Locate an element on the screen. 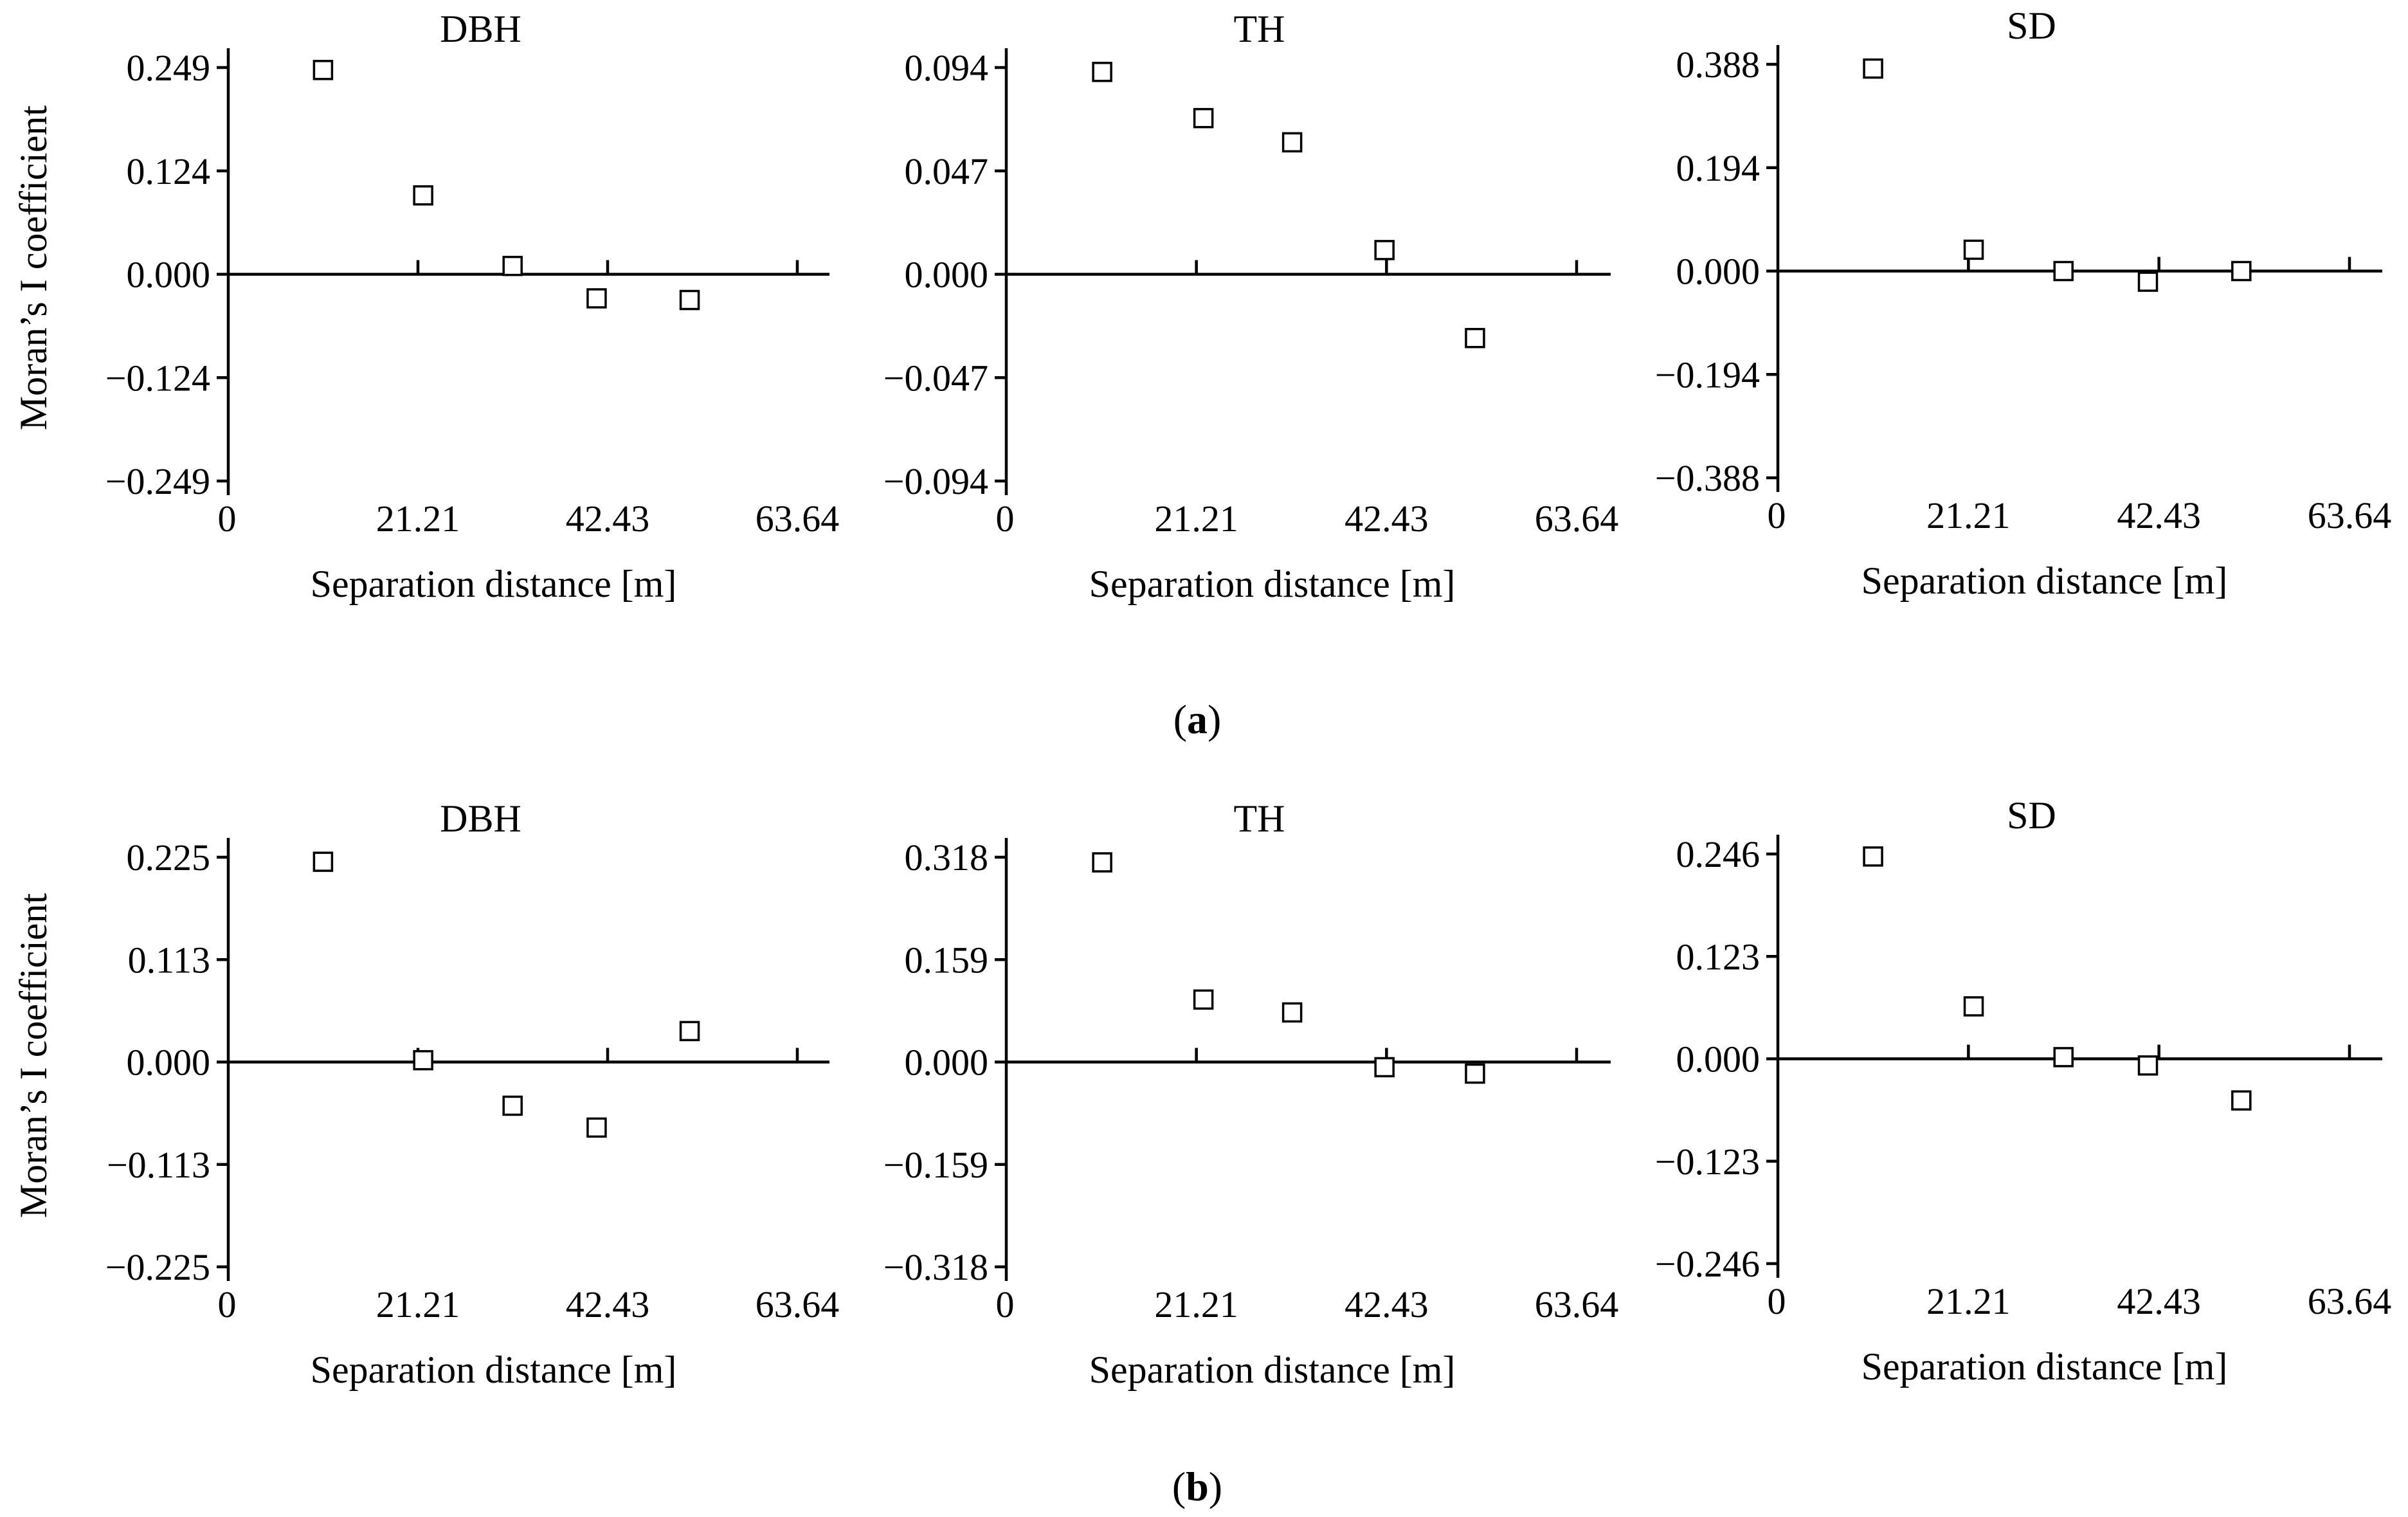 This screenshot has width=2408, height=1517. y-tick-label: 0.246 is located at coordinates (1719, 854).